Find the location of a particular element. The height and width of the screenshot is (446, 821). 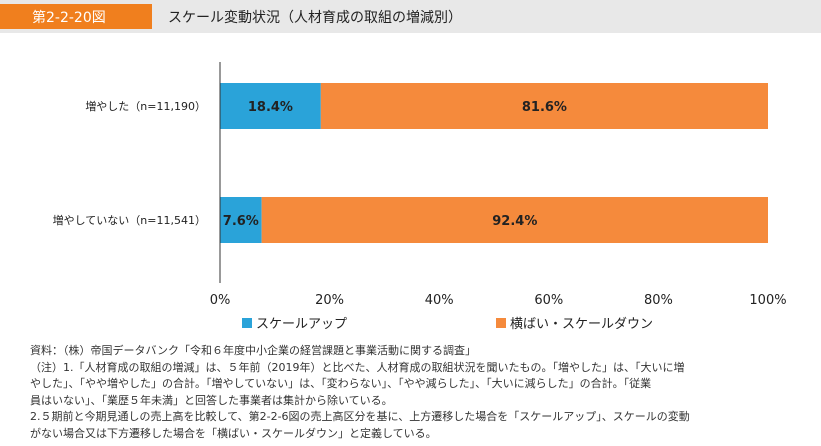

note-line: 員はいない」、「業歴５年未満」と回答した事業者は集計から除いている。 is located at coordinates (211, 400).